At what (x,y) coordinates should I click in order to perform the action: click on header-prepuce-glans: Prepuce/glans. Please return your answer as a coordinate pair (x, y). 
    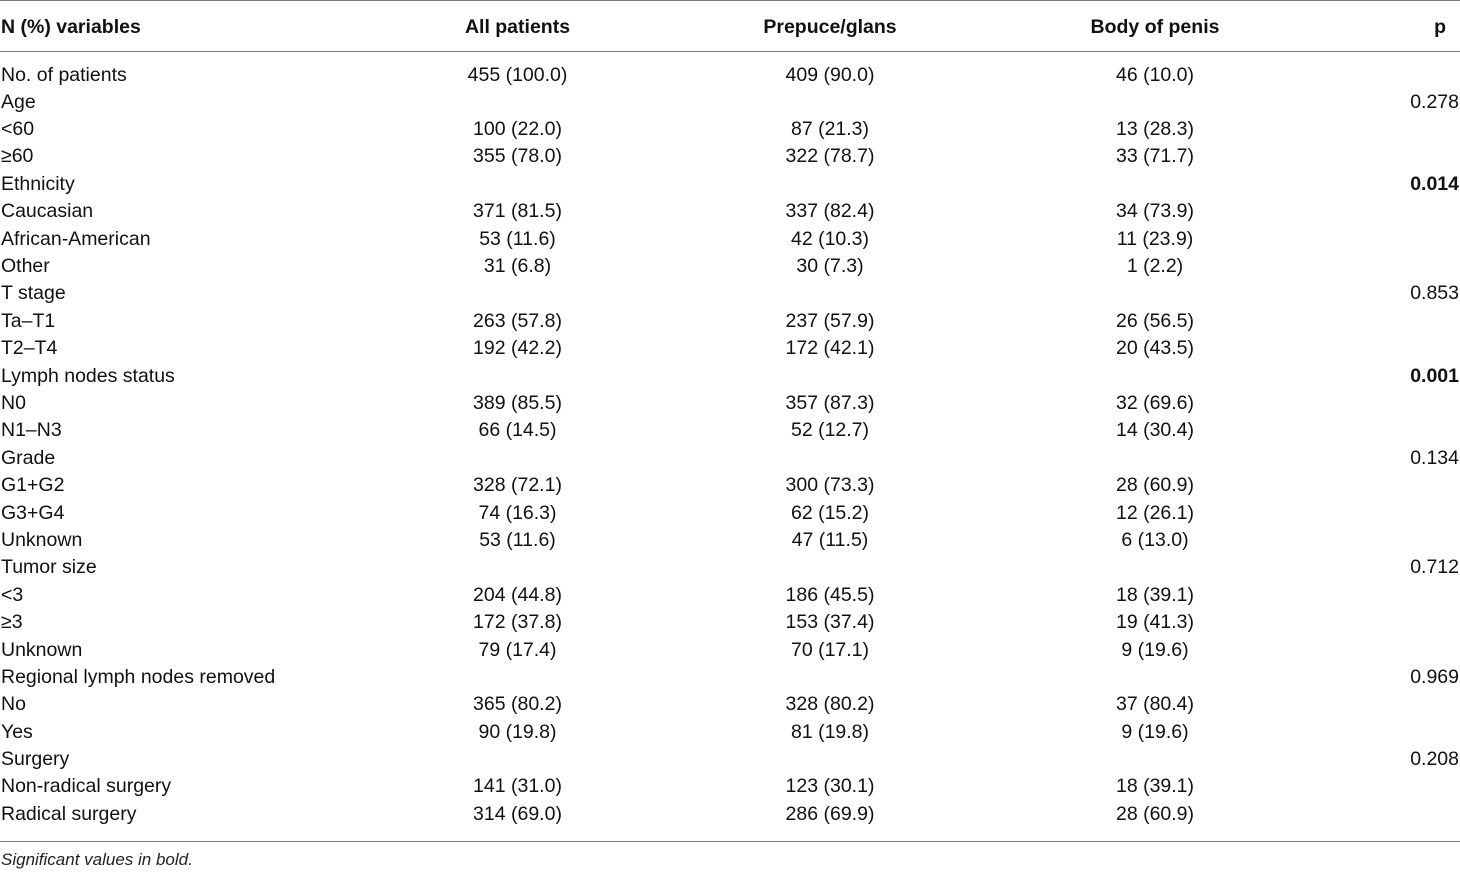
    Looking at the image, I should click on (830, 26).